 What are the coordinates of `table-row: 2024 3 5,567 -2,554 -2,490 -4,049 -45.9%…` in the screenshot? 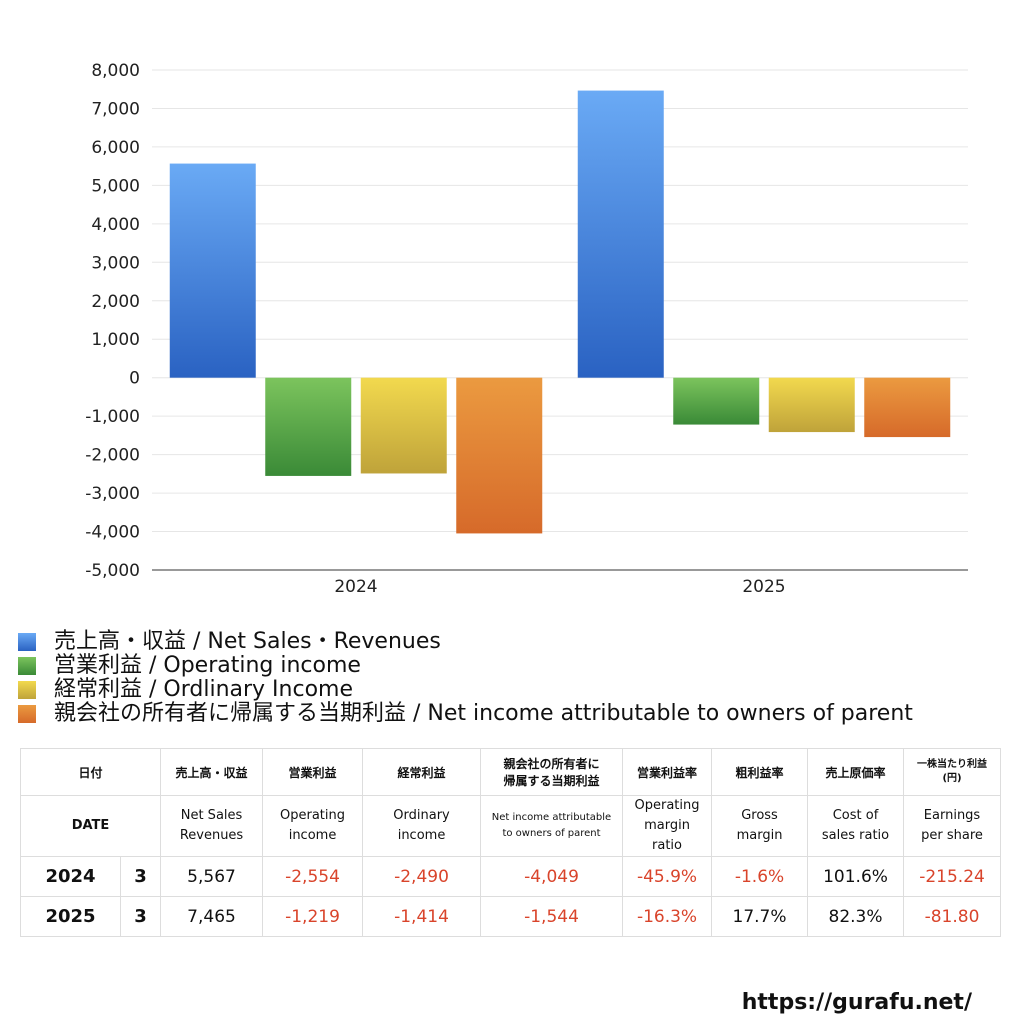 It's located at (511, 876).